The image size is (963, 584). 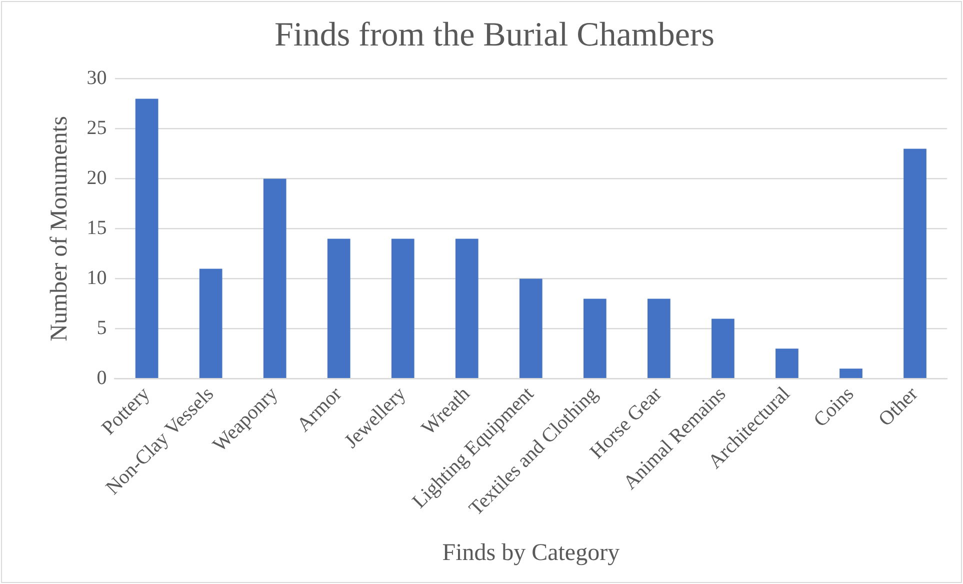 I want to click on y-tick-label: 15, so click(x=96, y=227).